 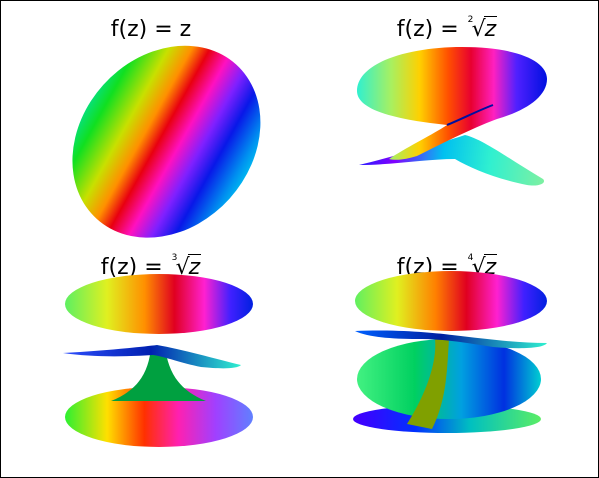 What do you see at coordinates (470, 20) in the screenshot?
I see `root-index: 2` at bounding box center [470, 20].